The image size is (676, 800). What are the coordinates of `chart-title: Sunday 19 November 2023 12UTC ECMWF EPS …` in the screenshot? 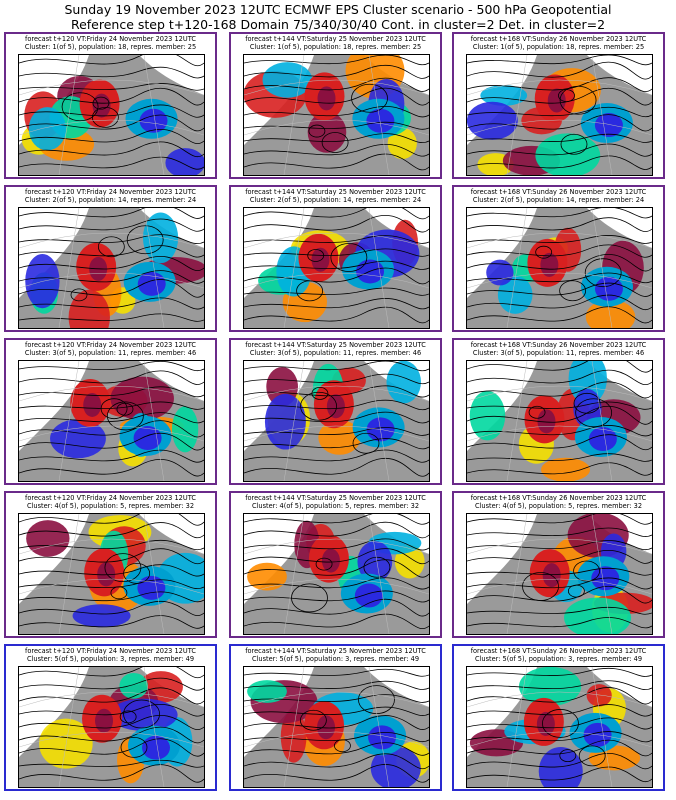 It's located at (338, 17).